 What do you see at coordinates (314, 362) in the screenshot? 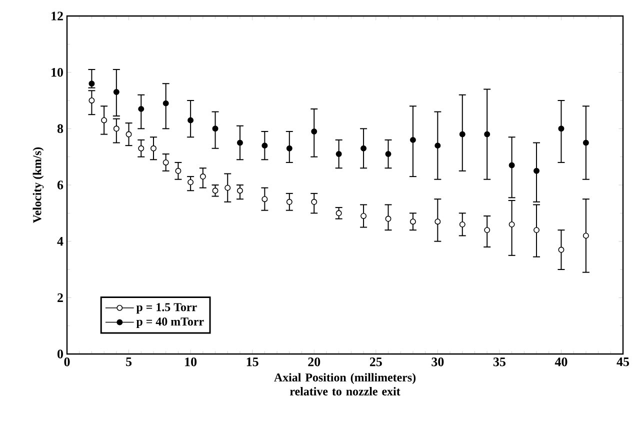
I see `x-tick-label: 20` at bounding box center [314, 362].